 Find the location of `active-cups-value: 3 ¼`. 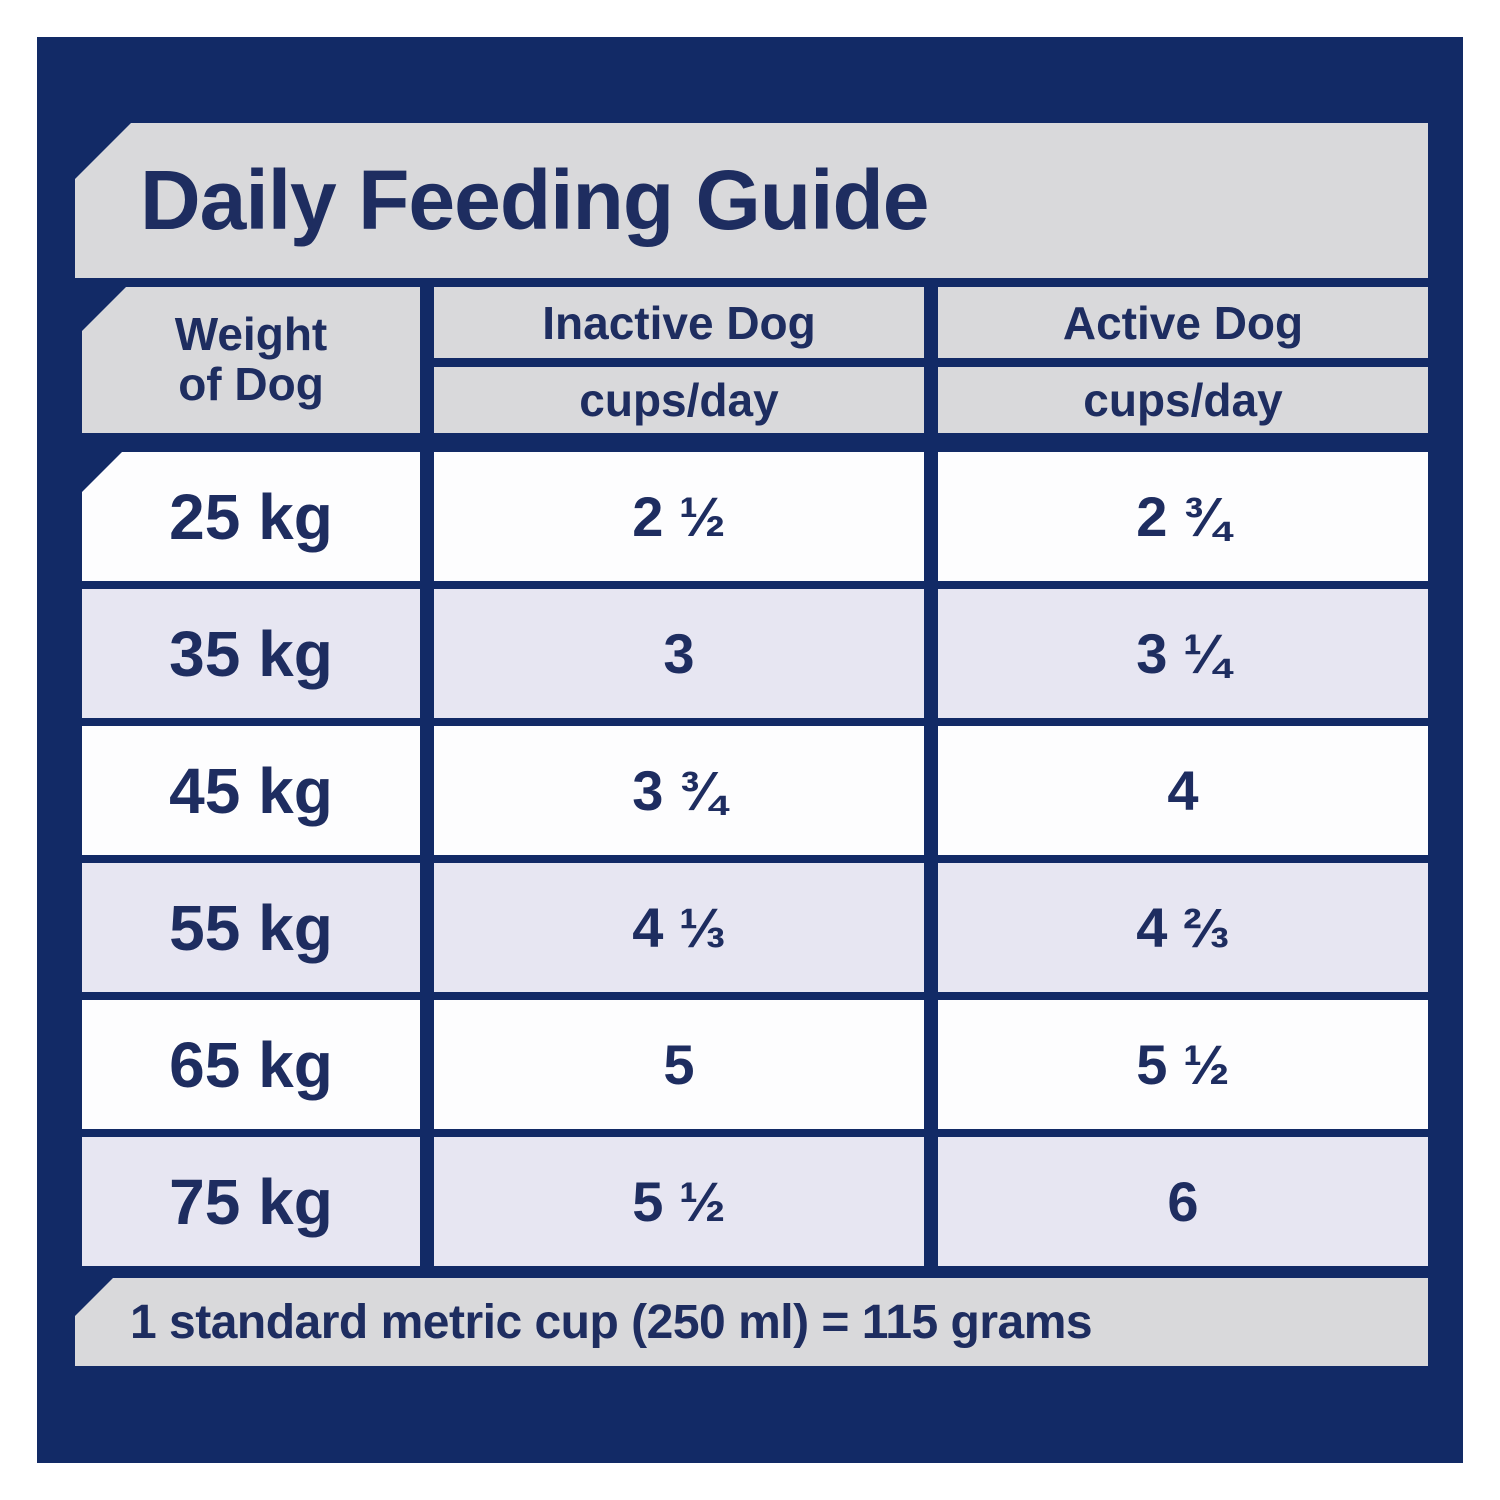

active-cups-value: 3 ¼ is located at coordinates (1183, 653).